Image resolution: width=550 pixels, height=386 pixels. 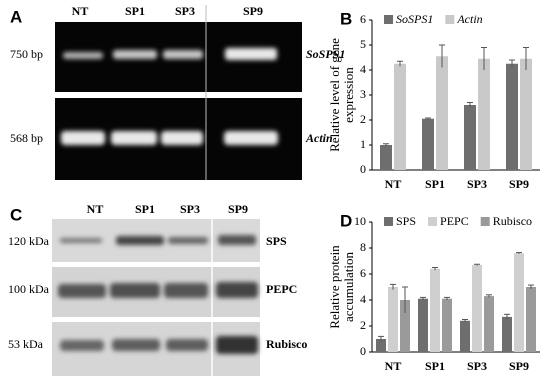 What do you see at coordinates (363, 247) in the screenshot?
I see `y-tick-label: 8` at bounding box center [363, 247].